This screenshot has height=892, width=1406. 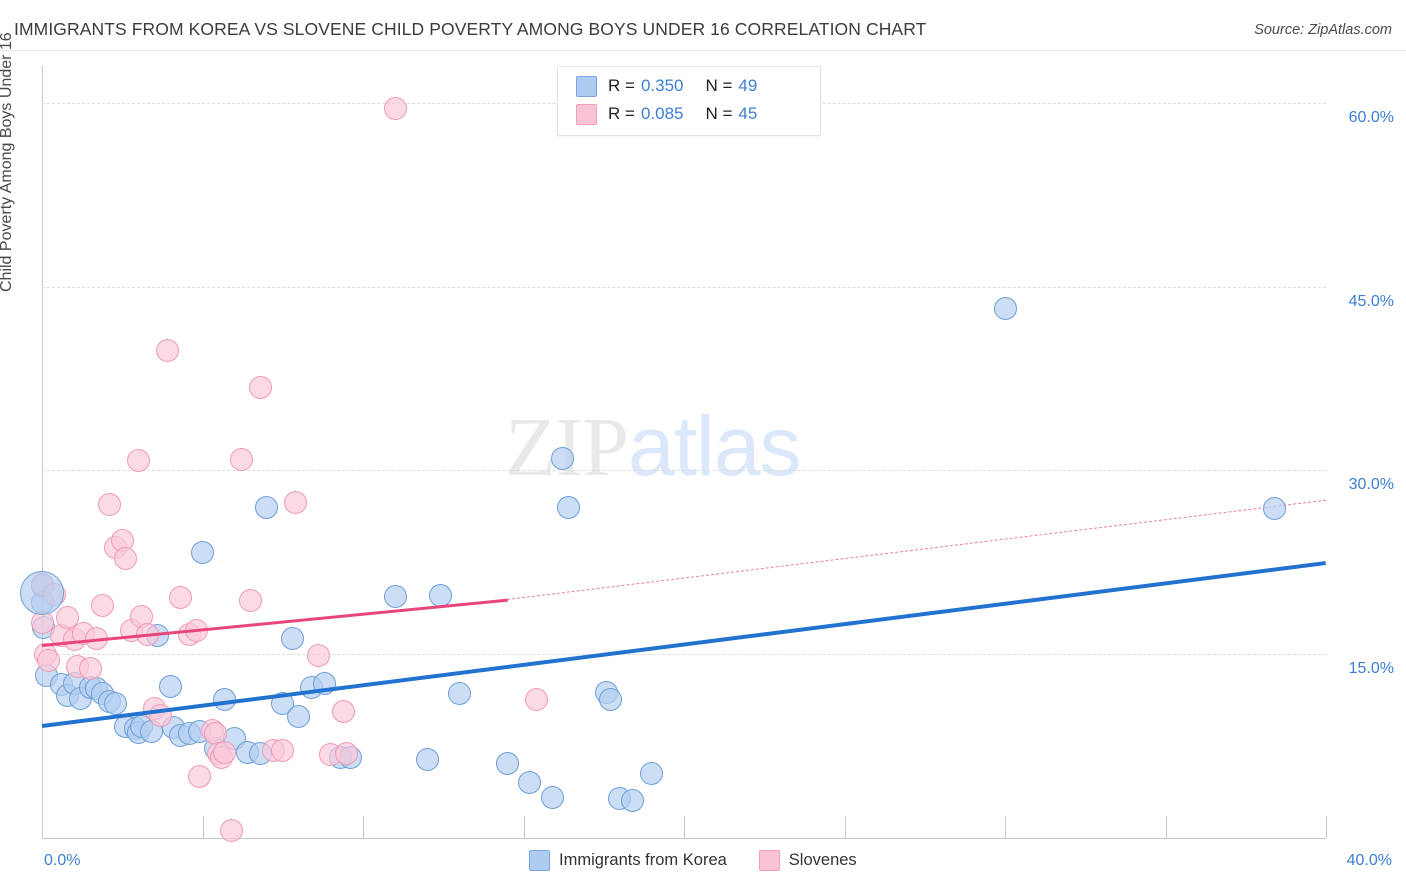 What do you see at coordinates (643, 860) in the screenshot?
I see `legend-label-korea: Immigrants from Korea` at bounding box center [643, 860].